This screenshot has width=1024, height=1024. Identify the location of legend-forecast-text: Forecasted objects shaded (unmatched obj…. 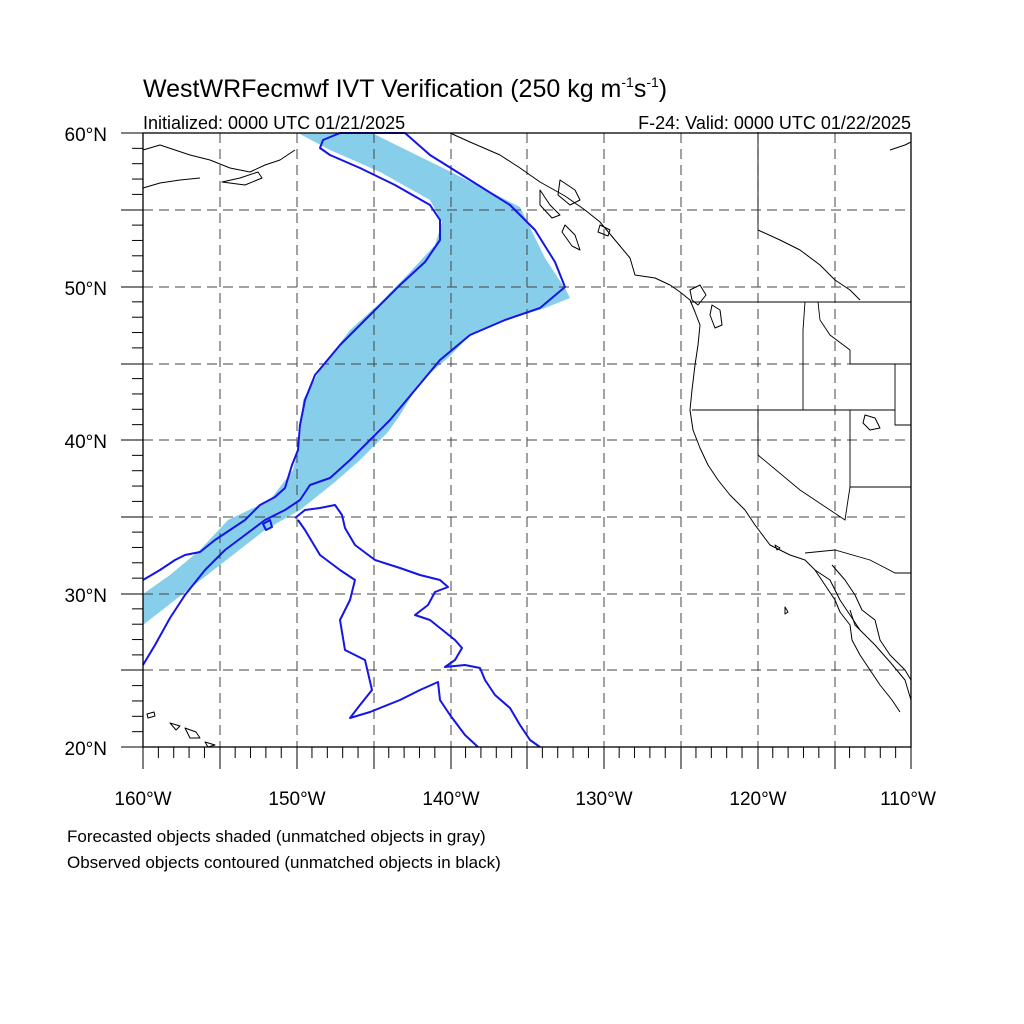
(276, 836).